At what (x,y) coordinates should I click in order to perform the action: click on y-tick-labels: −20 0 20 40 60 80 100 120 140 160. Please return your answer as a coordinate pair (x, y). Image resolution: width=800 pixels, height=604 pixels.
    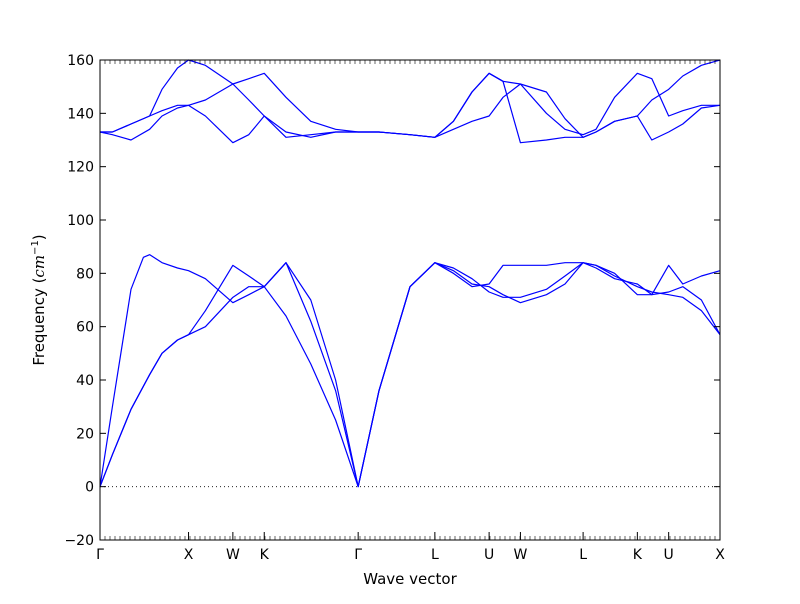
    Looking at the image, I should click on (79, 301).